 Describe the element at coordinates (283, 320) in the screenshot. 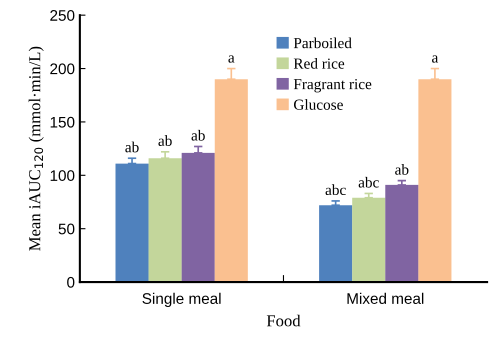

I see `x-axis-title: Food` at that location.